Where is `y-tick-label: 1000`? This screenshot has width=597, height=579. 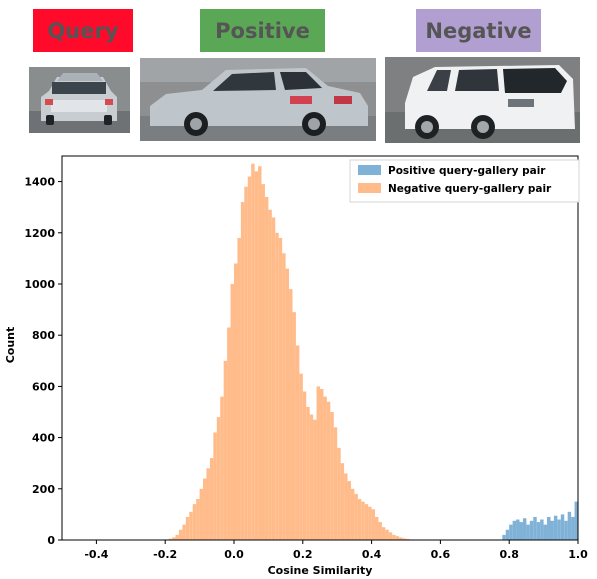
y-tick-label: 1000 is located at coordinates (39, 284).